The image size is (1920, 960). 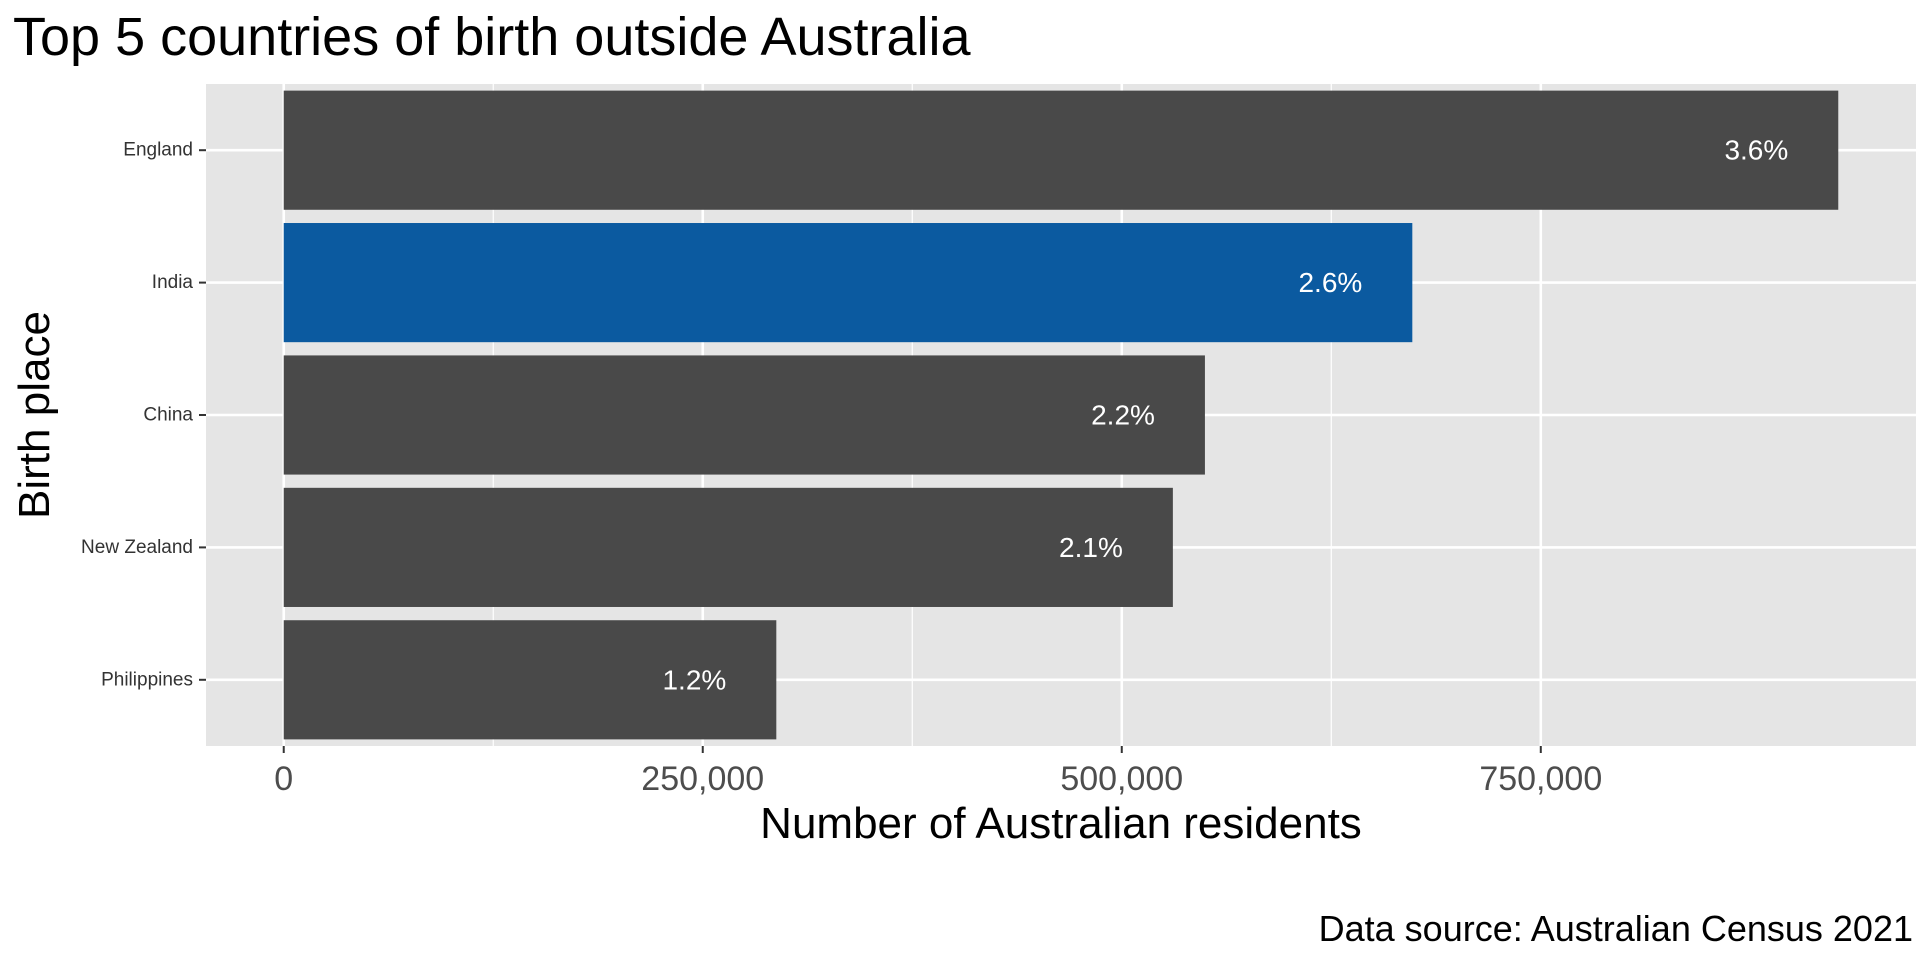 What do you see at coordinates (173, 282) in the screenshot?
I see `y-tick-label: India` at bounding box center [173, 282].